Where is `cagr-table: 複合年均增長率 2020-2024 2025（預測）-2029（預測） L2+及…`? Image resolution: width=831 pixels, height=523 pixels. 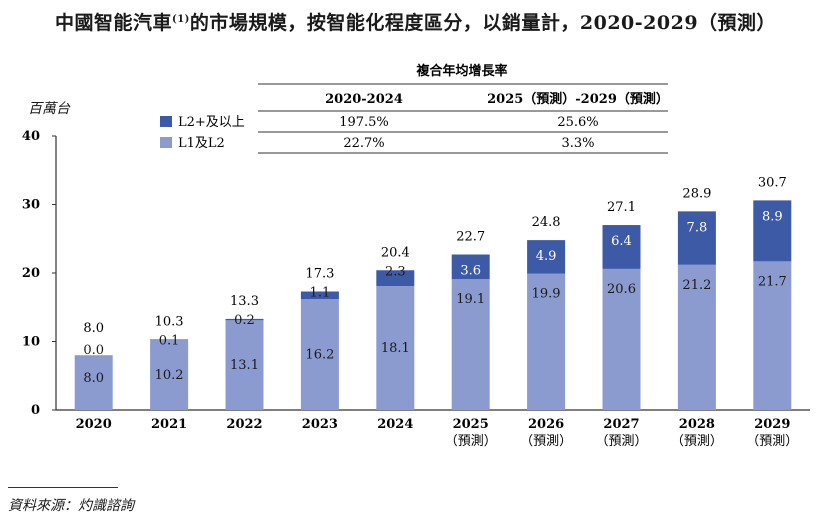 cagr-table: 複合年均增長率 2020-2024 2025（預測）-2029（預測） L2+及… is located at coordinates (414, 108).